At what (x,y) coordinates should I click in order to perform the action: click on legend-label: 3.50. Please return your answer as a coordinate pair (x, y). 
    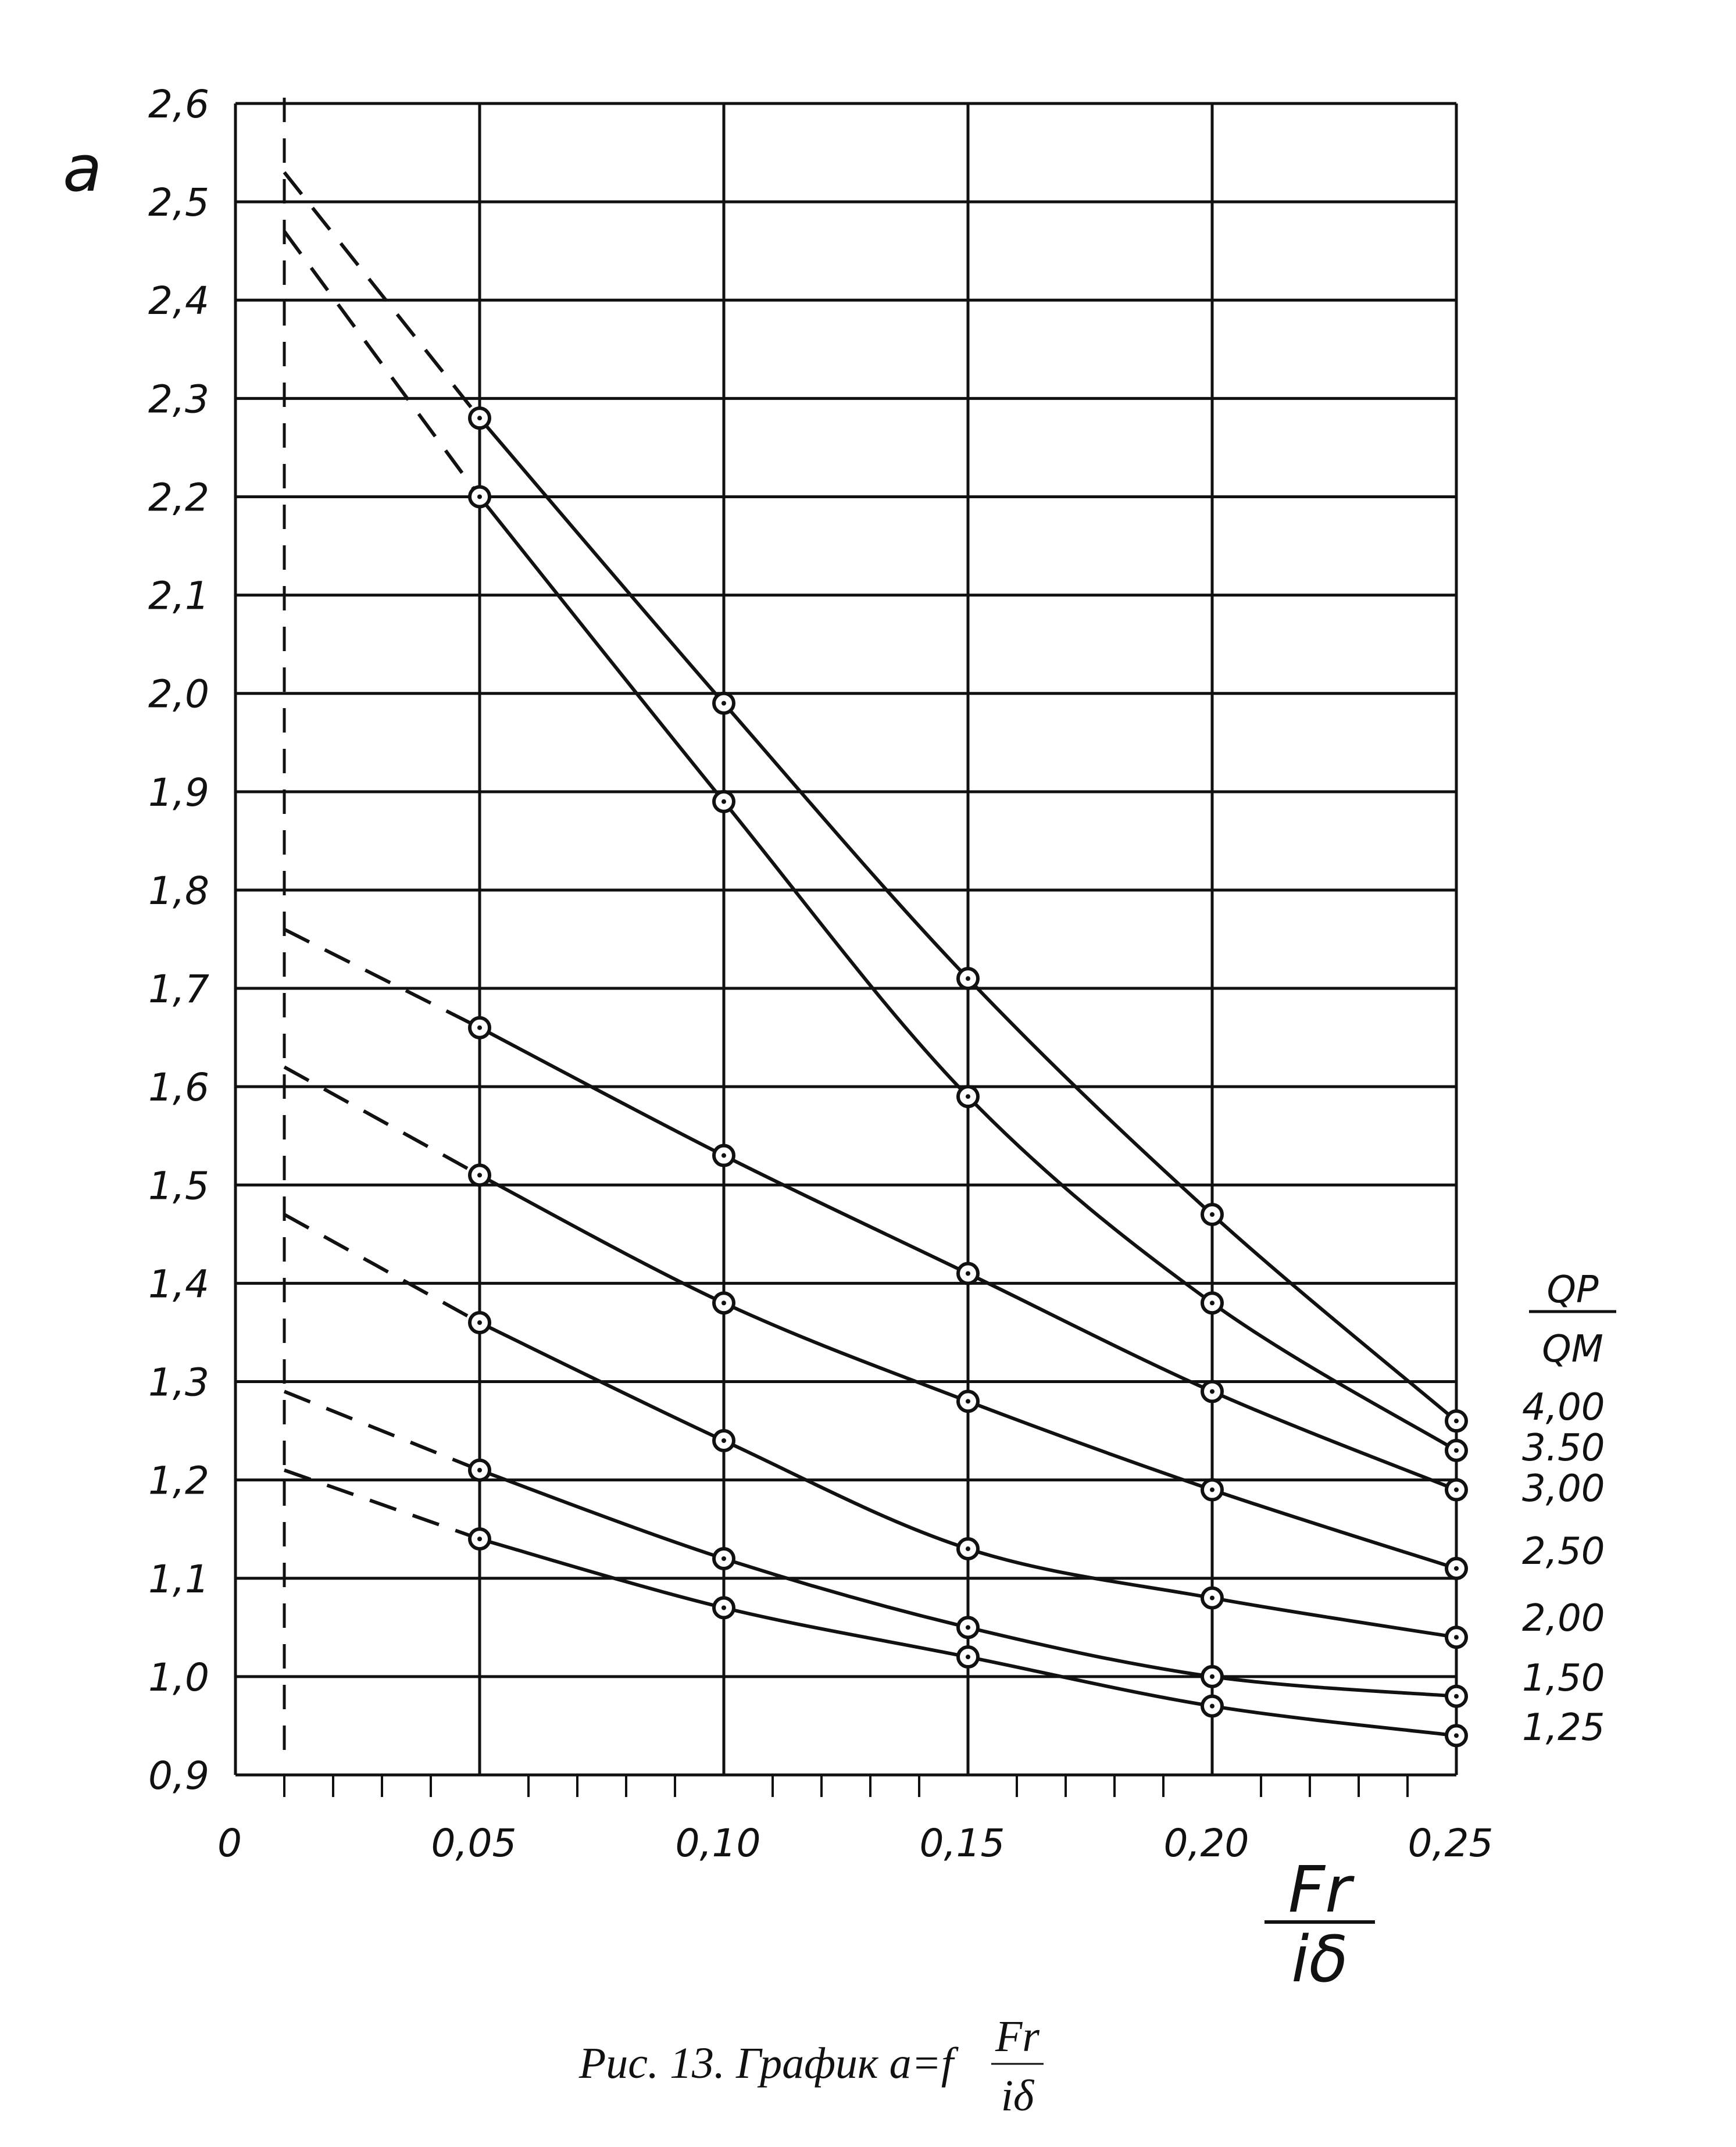
    Looking at the image, I should click on (1563, 1449).